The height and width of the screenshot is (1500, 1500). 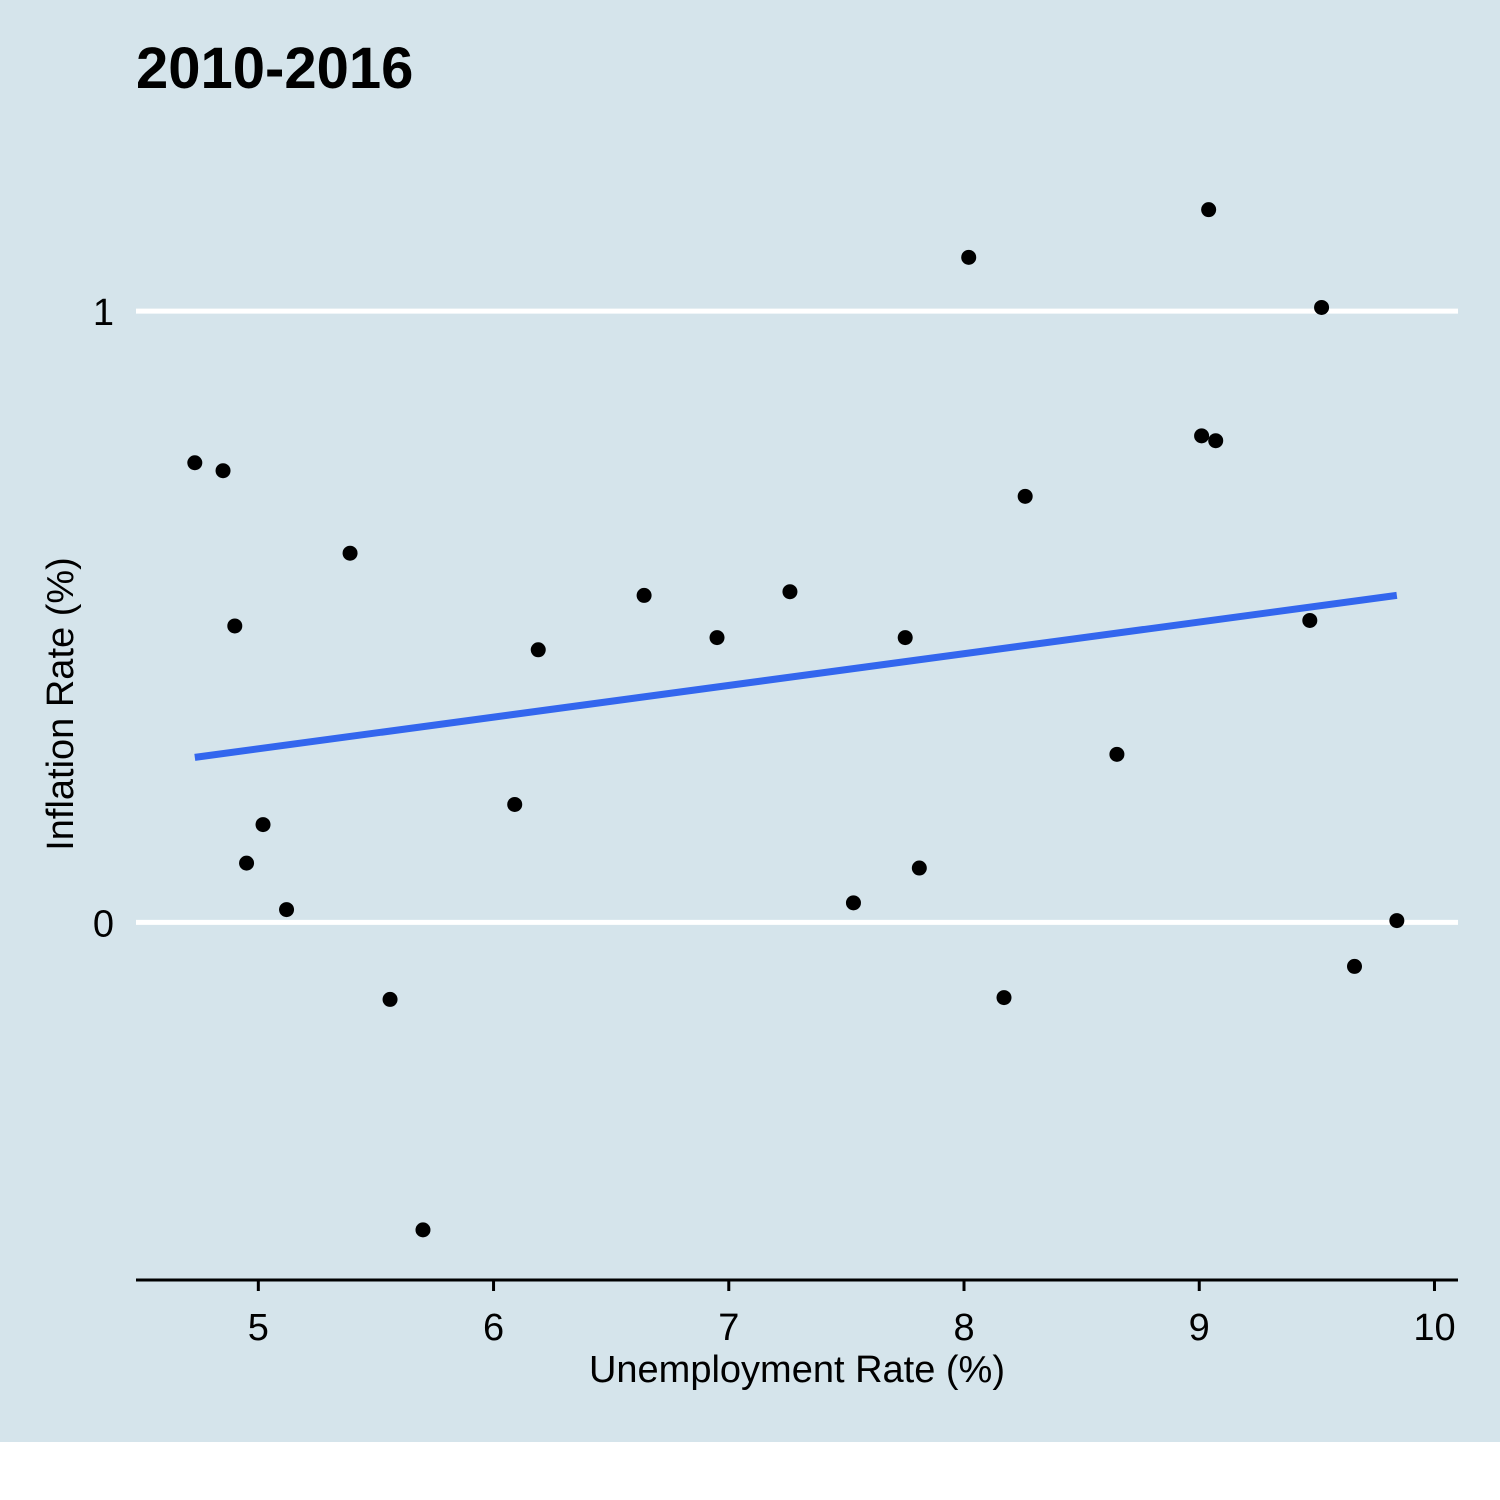 I want to click on trend-line, so click(x=796, y=676).